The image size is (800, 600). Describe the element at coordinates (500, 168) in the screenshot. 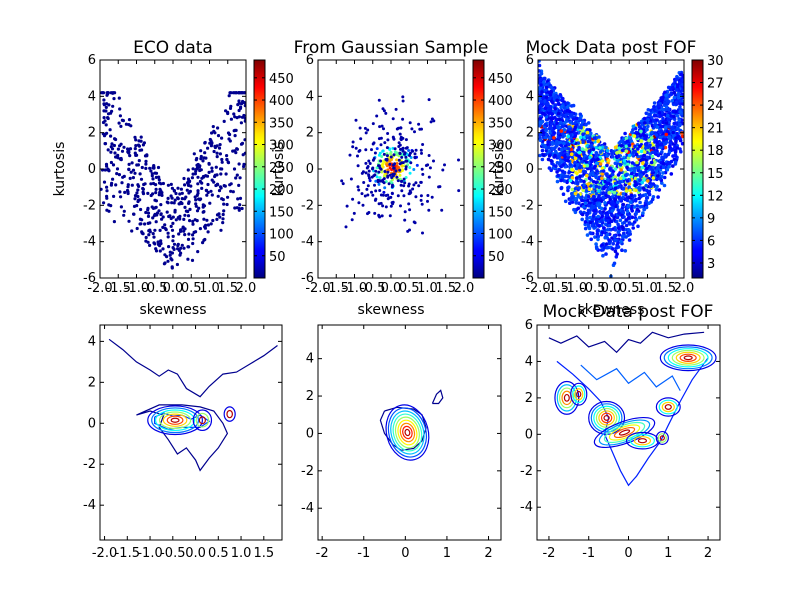

I see `colorbar-tick-label: 250` at that location.